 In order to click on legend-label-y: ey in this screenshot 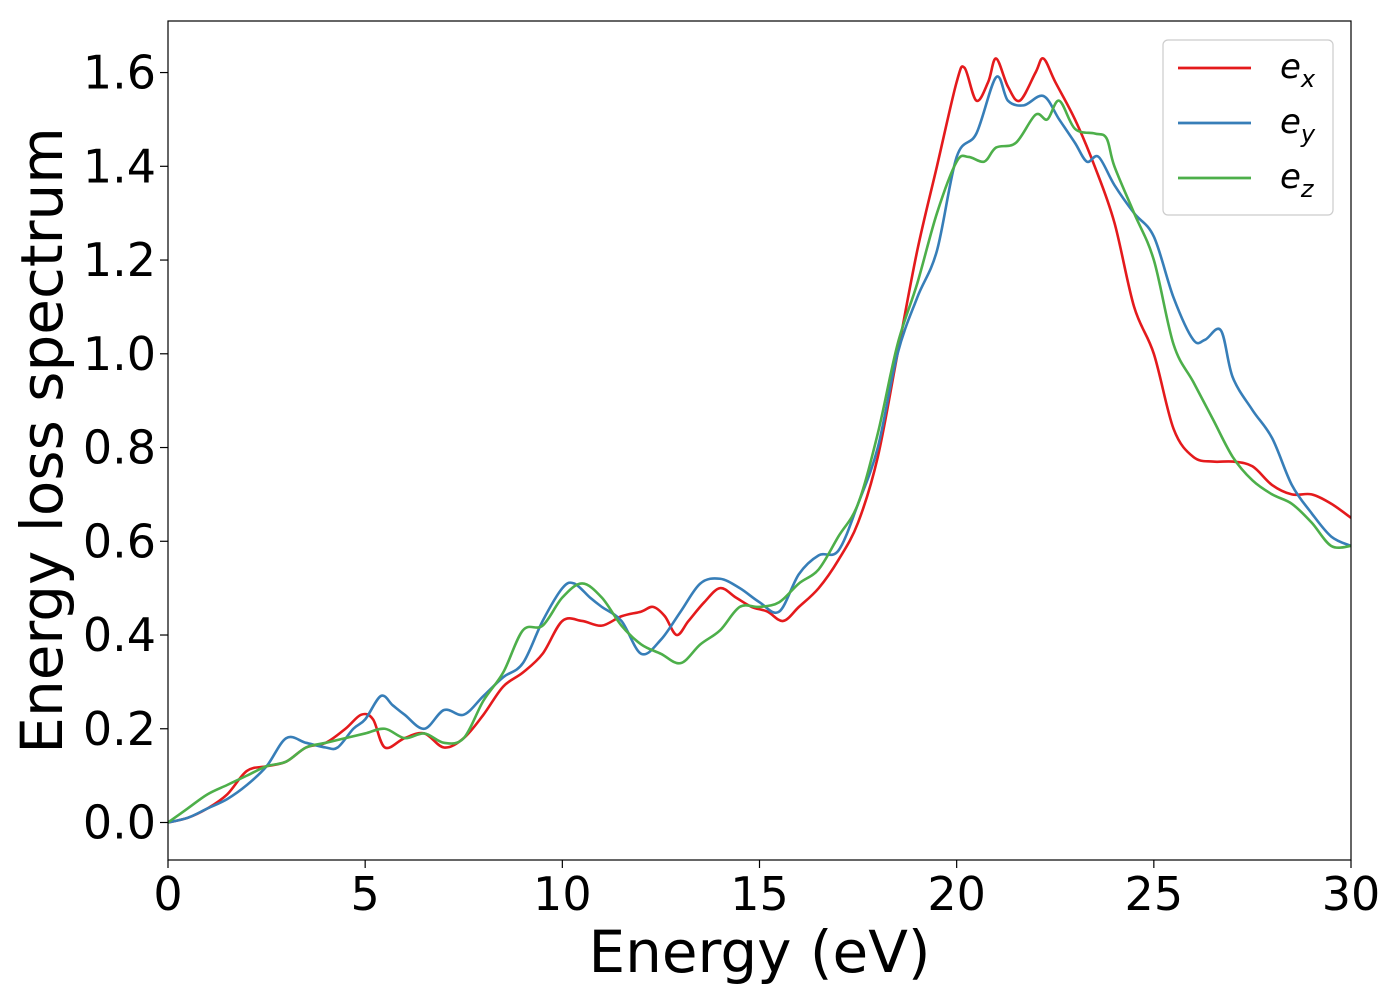, I will do `click(1298, 125)`.